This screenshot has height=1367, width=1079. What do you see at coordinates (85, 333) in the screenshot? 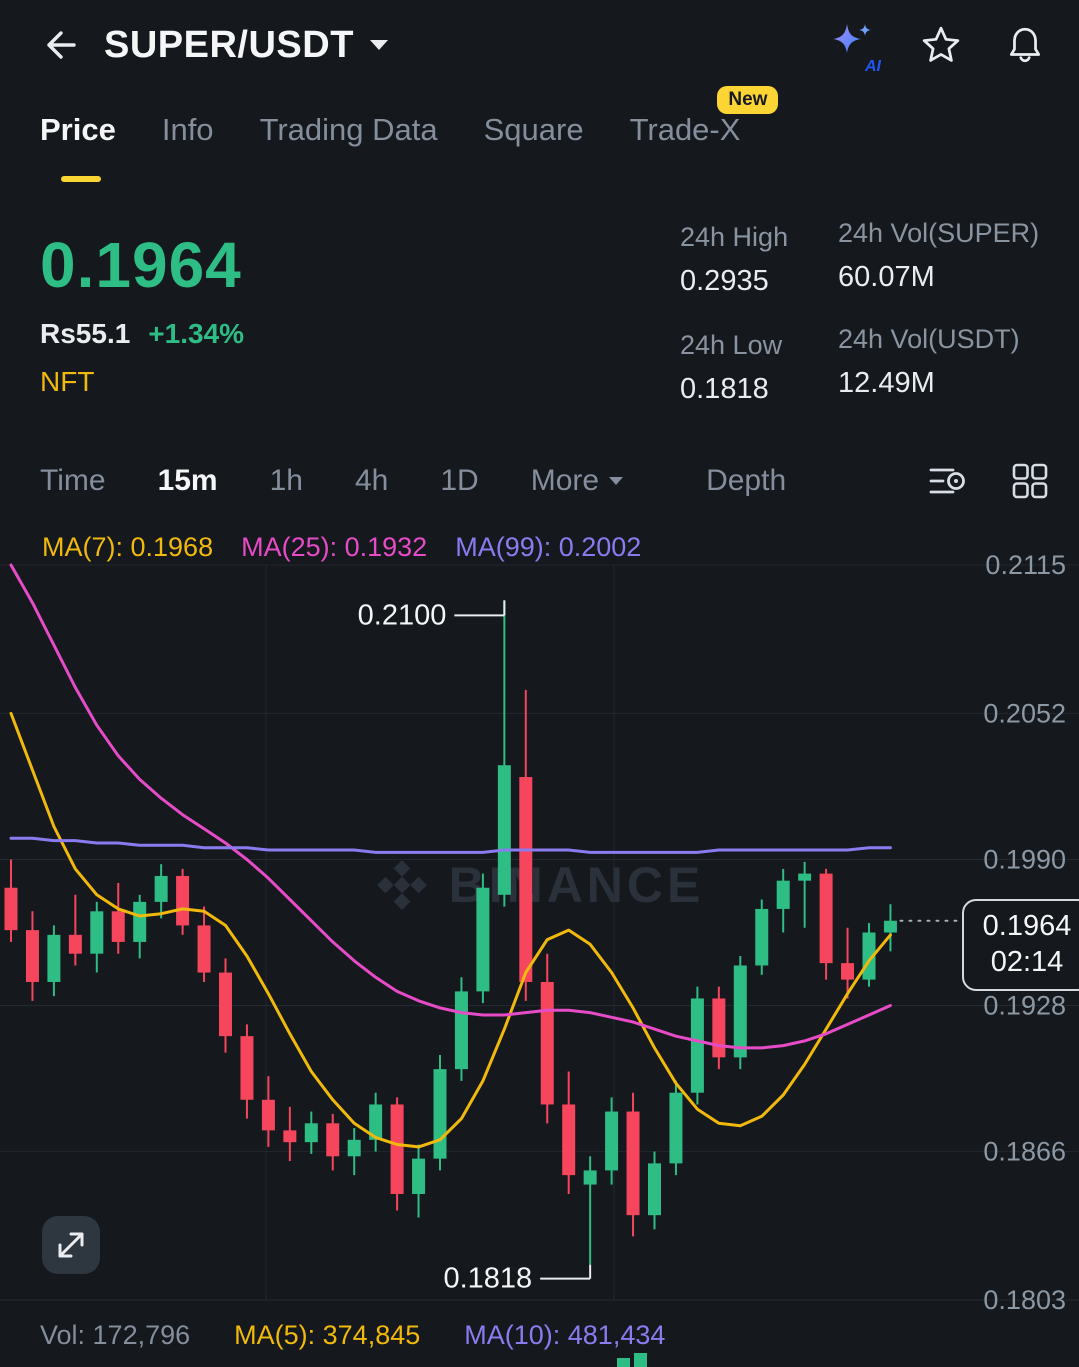
I see `fiat-price: Rs55.1` at bounding box center [85, 333].